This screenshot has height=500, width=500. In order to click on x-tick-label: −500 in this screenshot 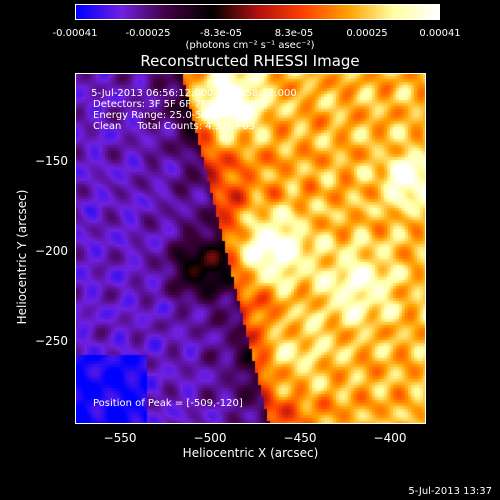, I will do `click(210, 438)`.